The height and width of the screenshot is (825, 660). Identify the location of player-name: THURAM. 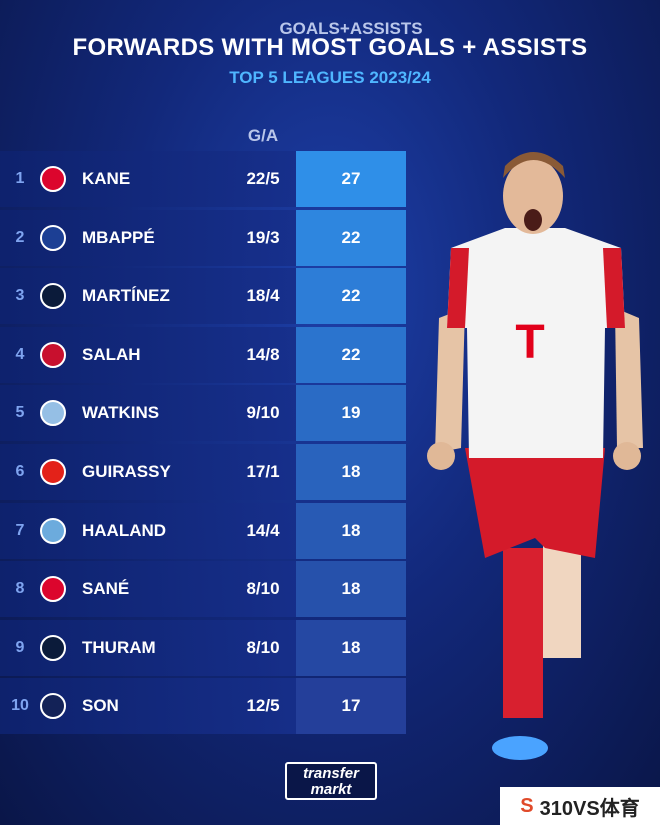
(119, 647).